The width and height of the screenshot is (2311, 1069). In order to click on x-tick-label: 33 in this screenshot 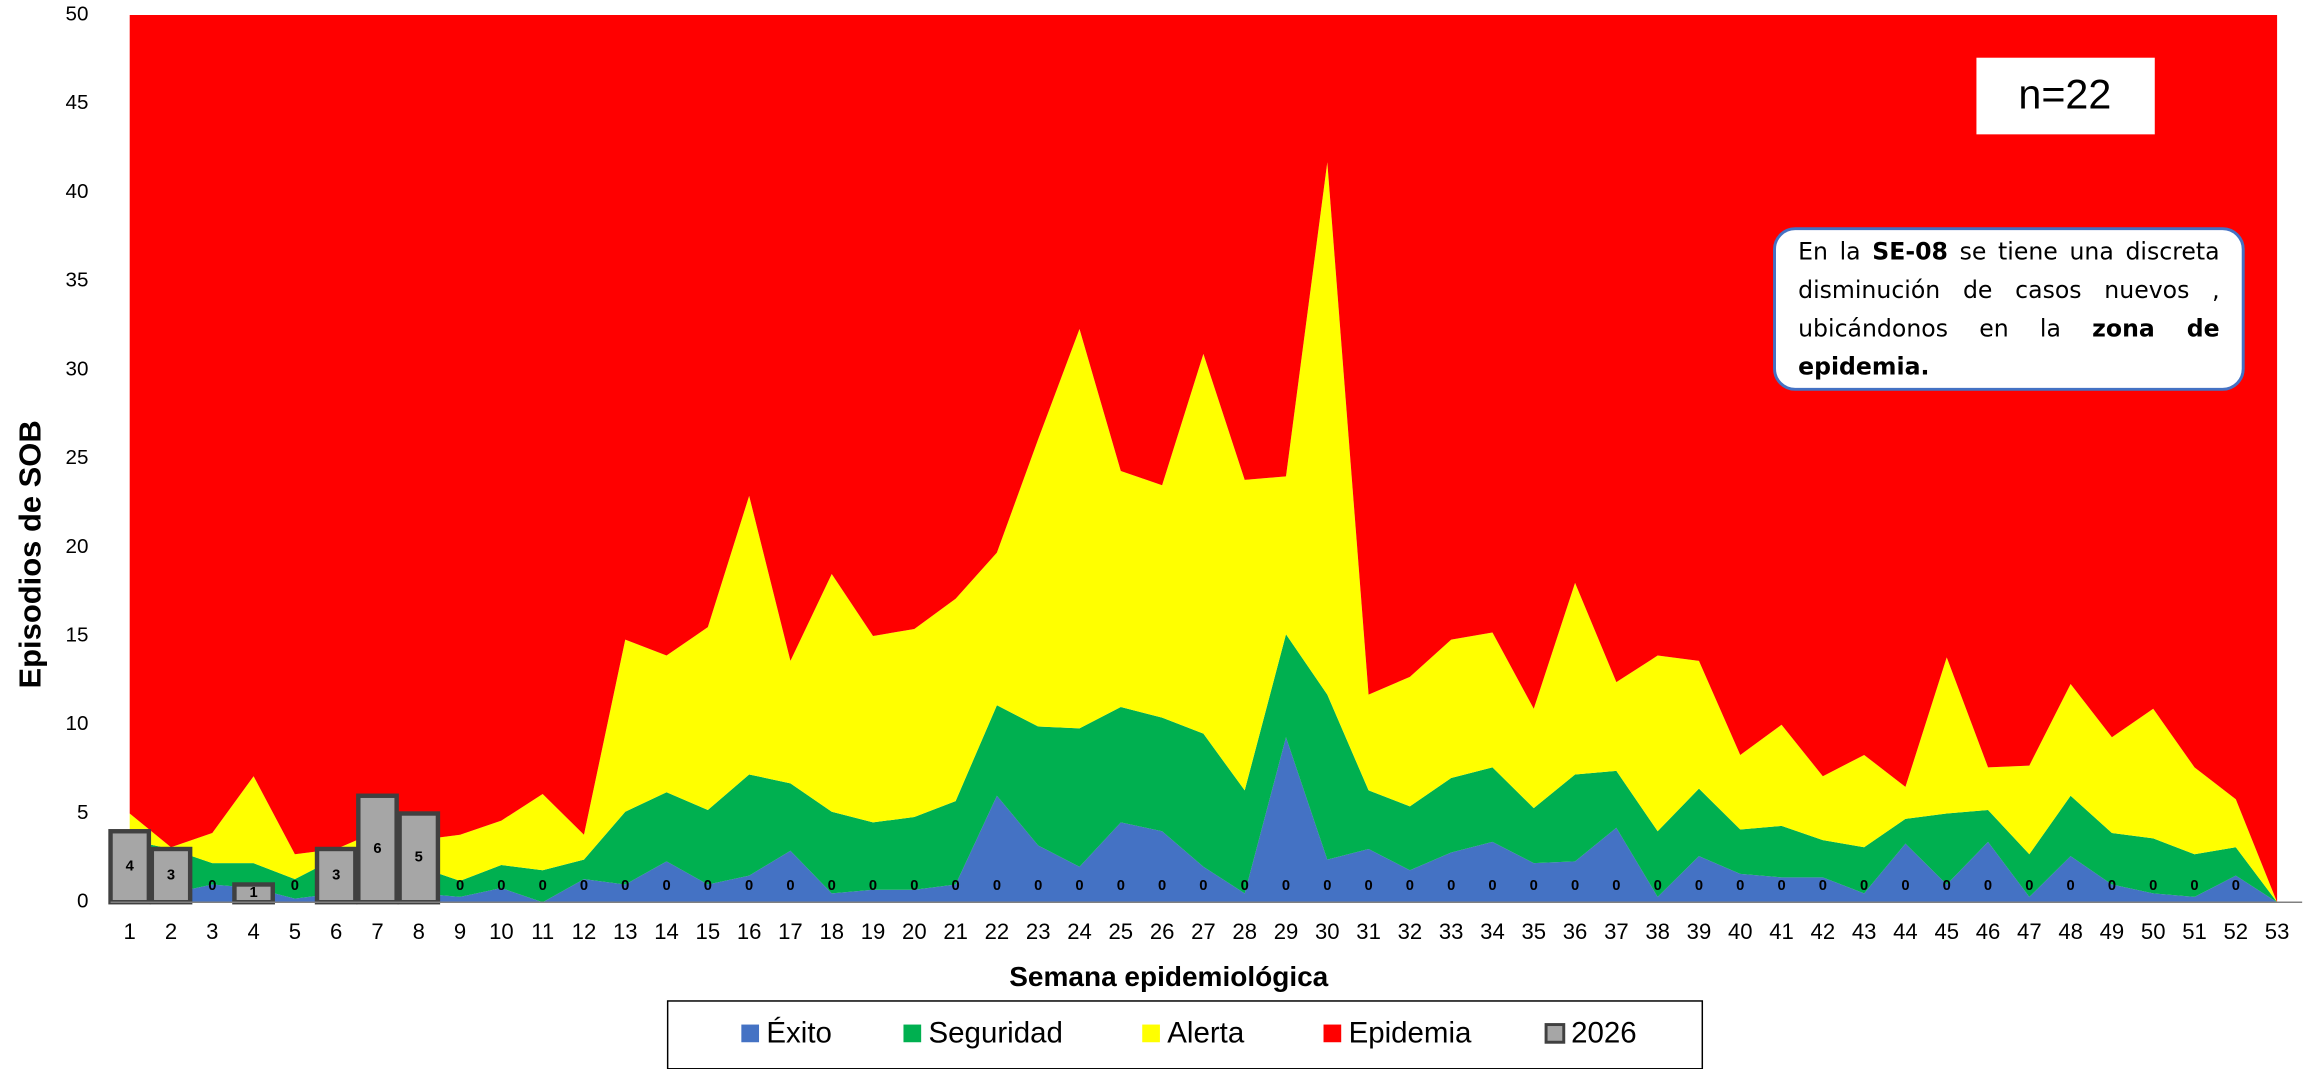, I will do `click(1451, 931)`.